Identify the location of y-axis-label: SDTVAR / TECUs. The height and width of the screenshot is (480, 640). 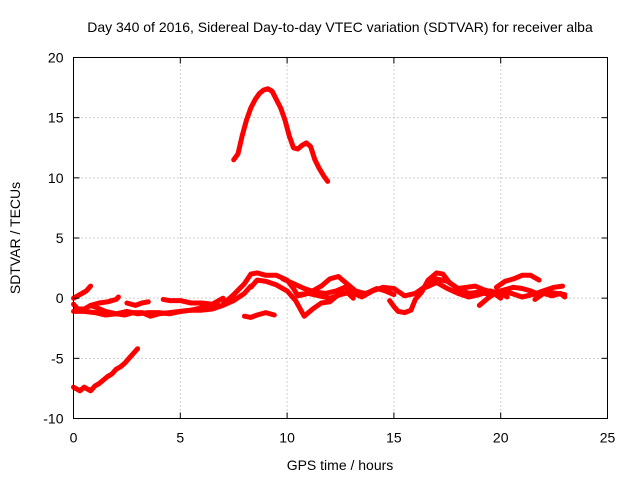
(15, 238).